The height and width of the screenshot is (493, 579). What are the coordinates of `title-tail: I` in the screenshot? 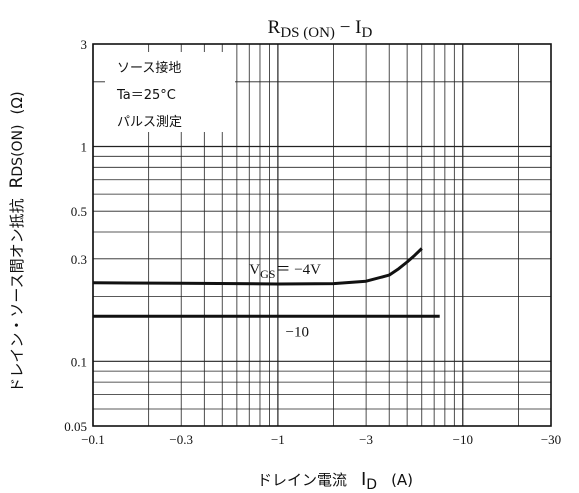 It's located at (358, 27).